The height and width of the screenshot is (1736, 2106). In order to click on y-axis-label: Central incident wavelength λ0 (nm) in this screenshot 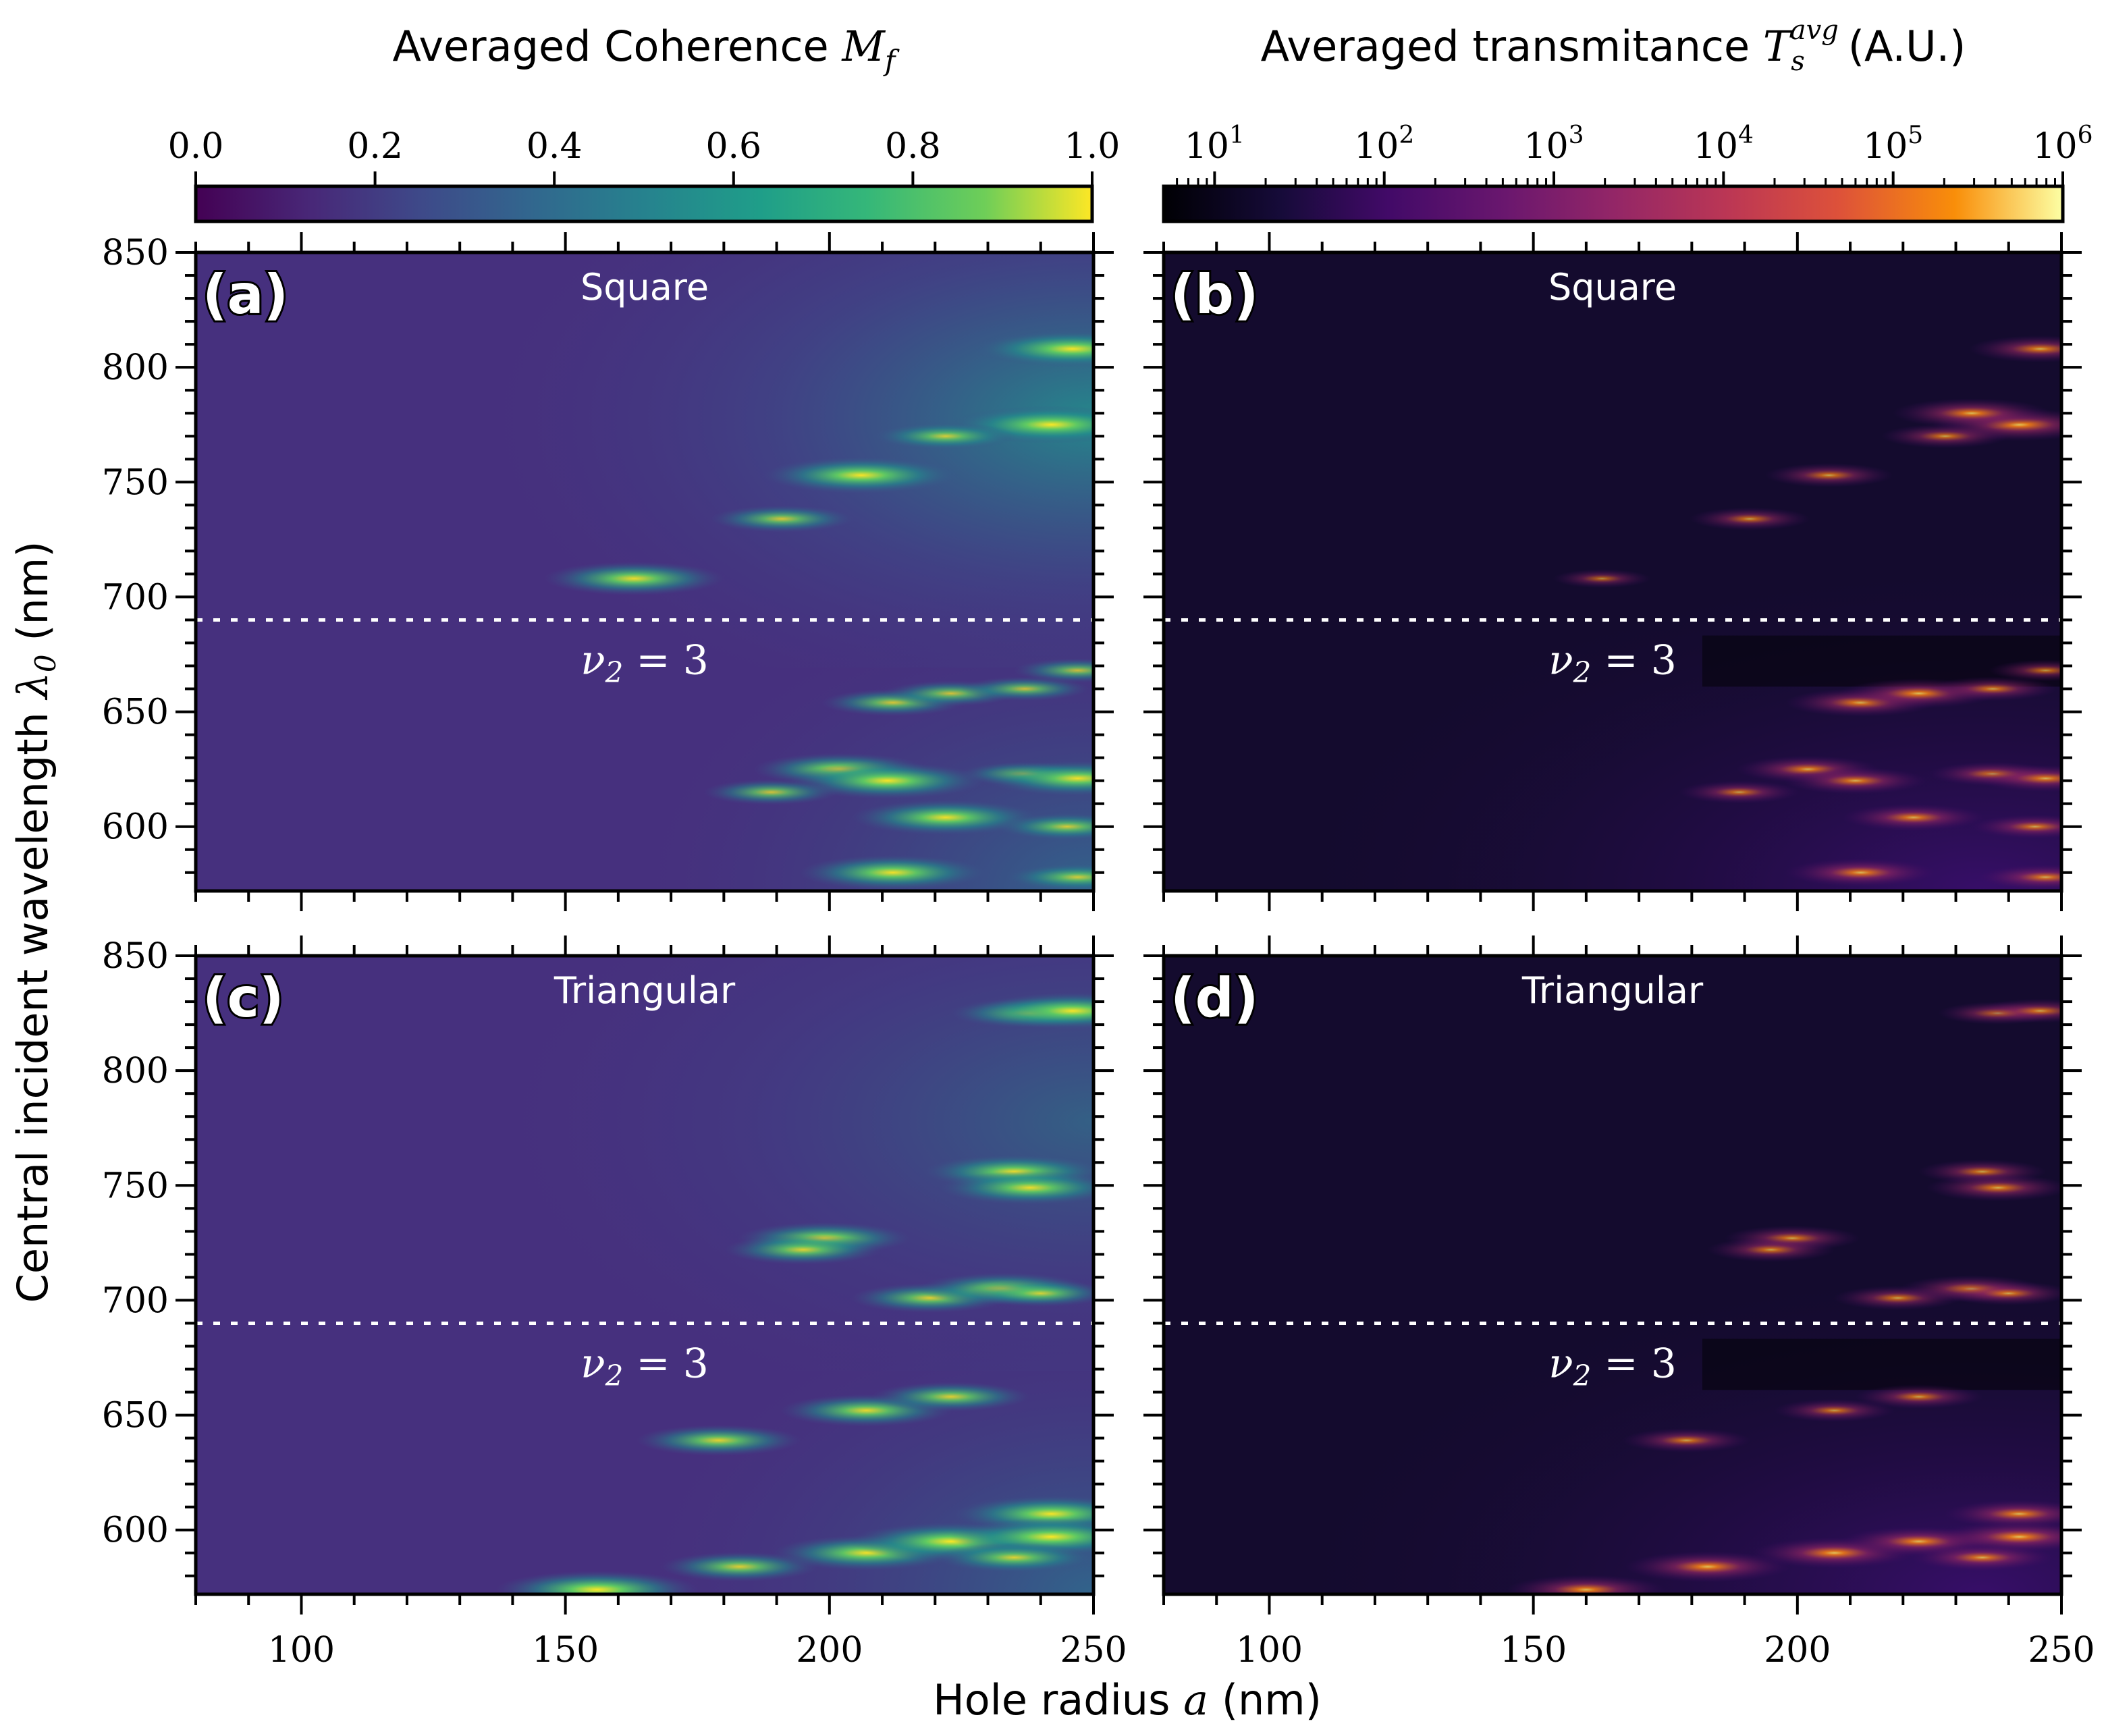, I will do `click(35, 922)`.